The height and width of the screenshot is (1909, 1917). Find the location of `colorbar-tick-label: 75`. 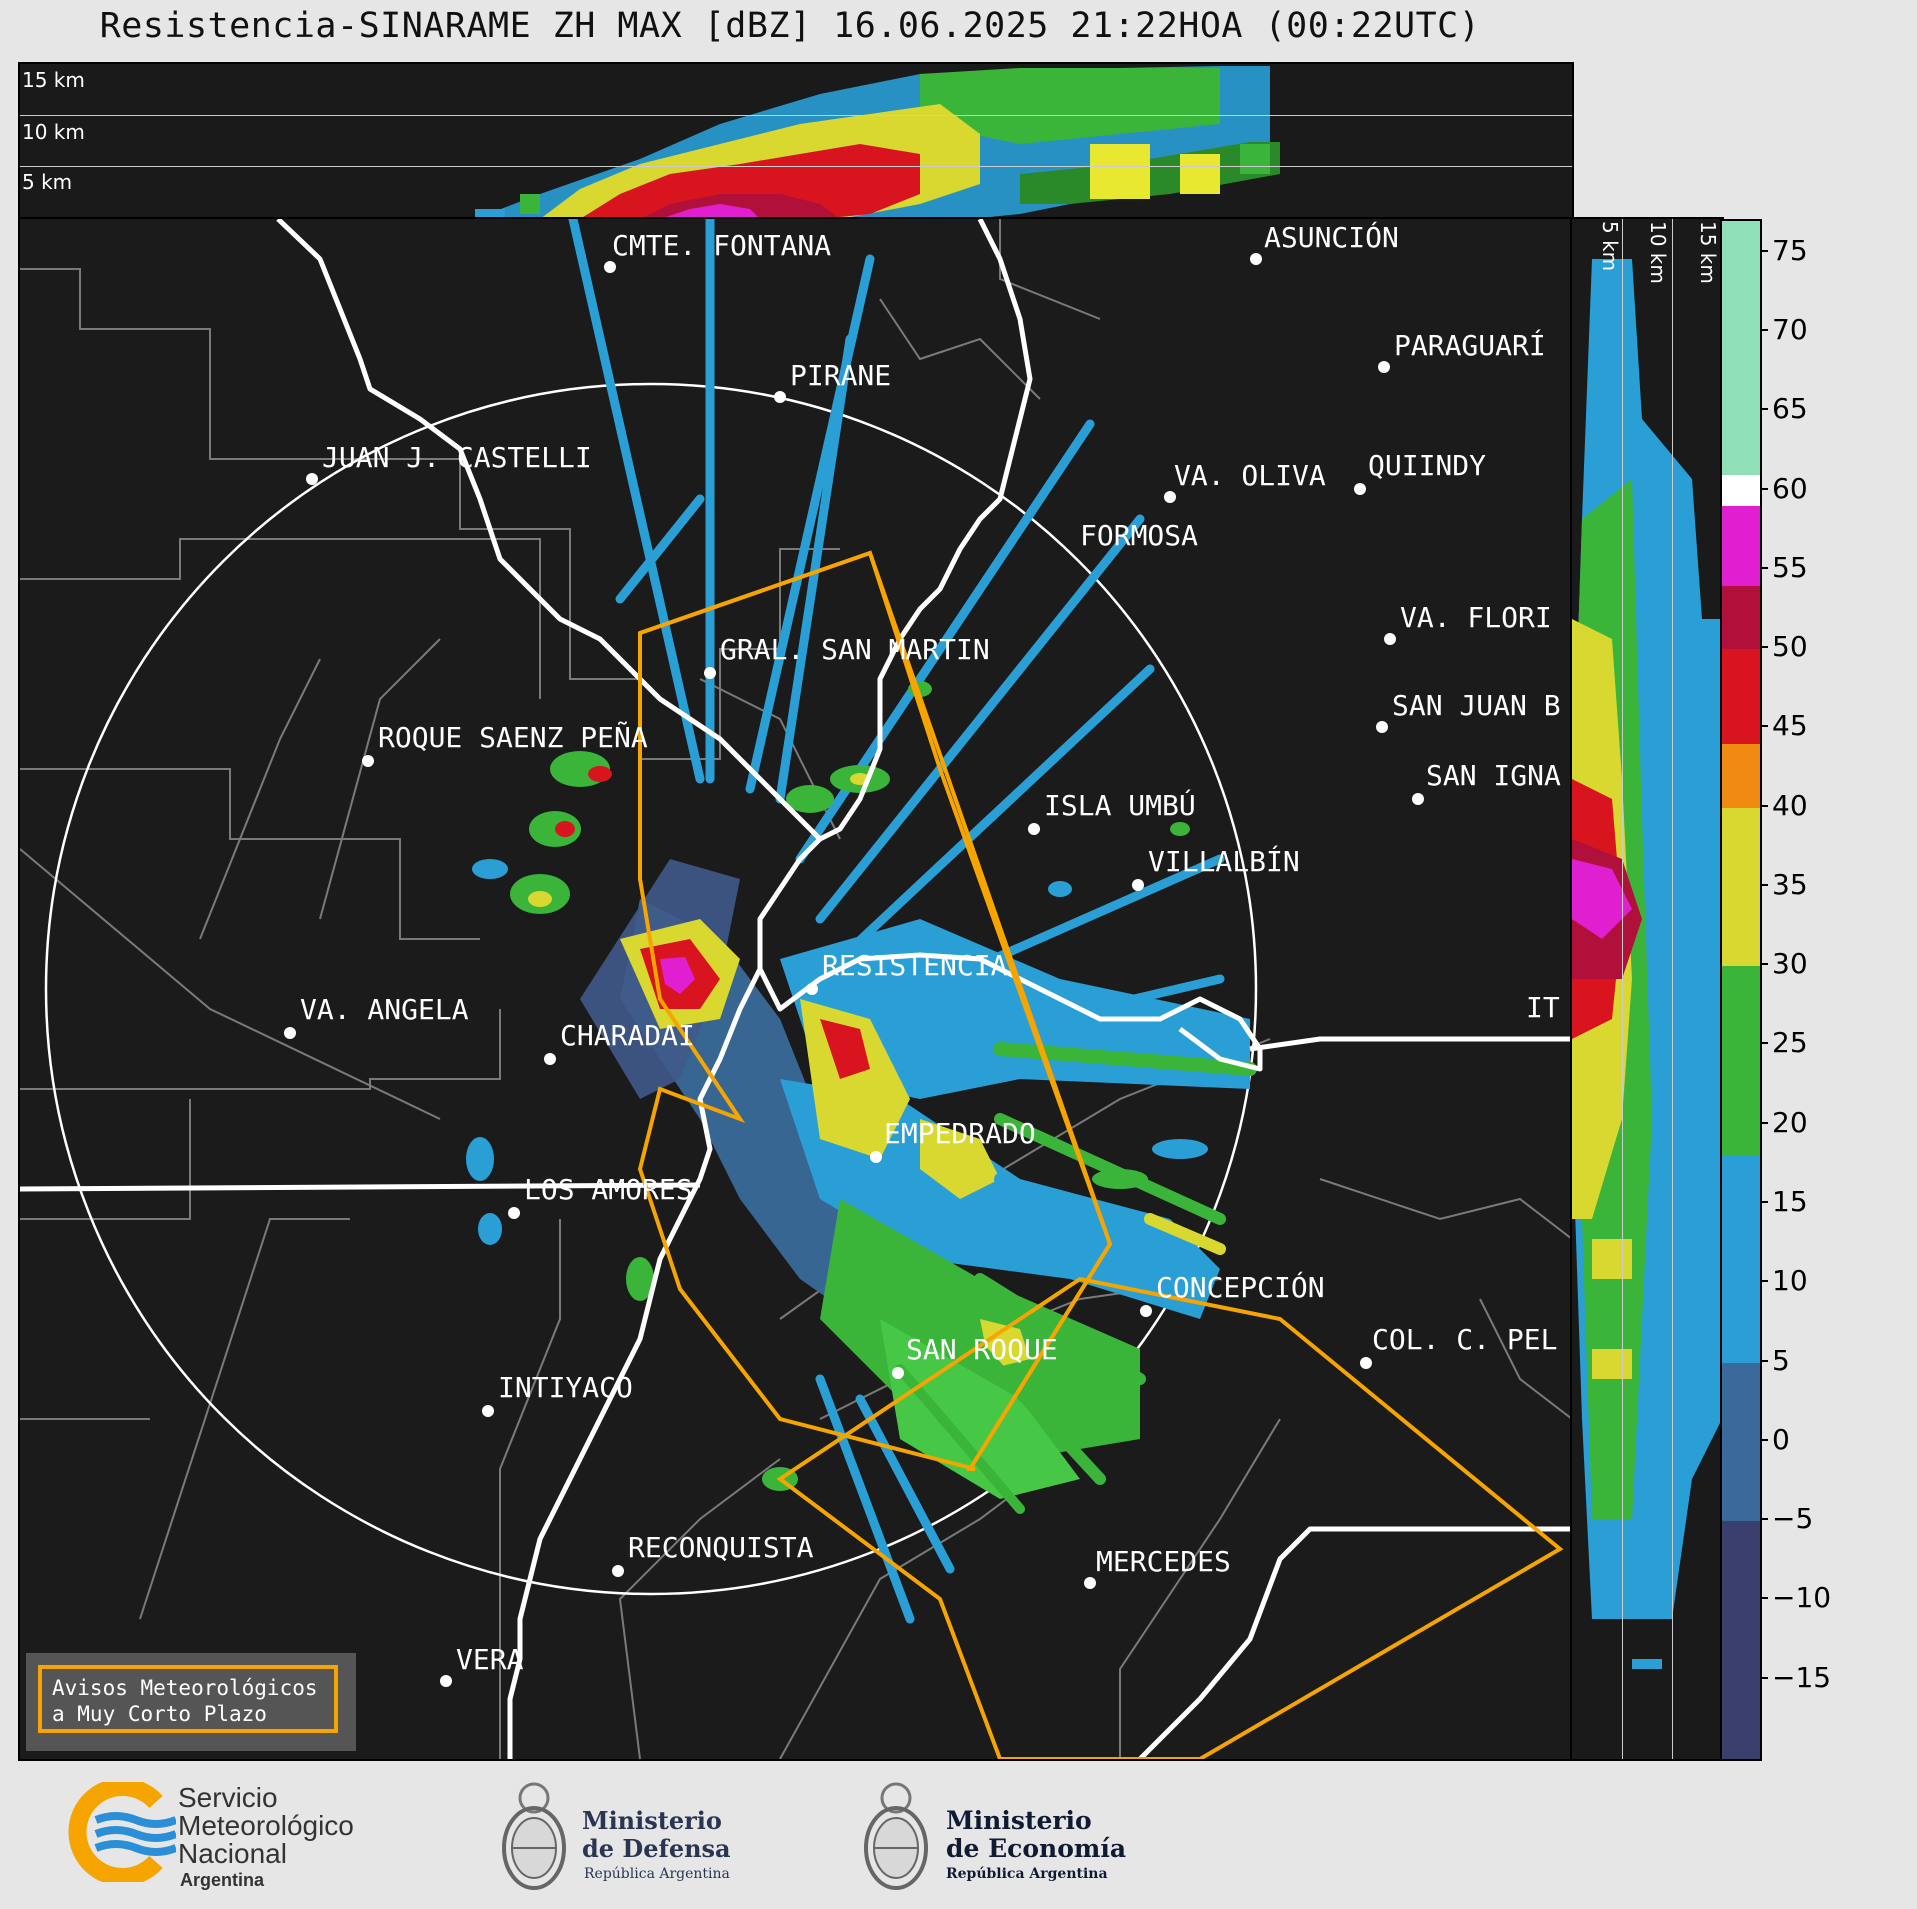

colorbar-tick-label: 75 is located at coordinates (1790, 250).